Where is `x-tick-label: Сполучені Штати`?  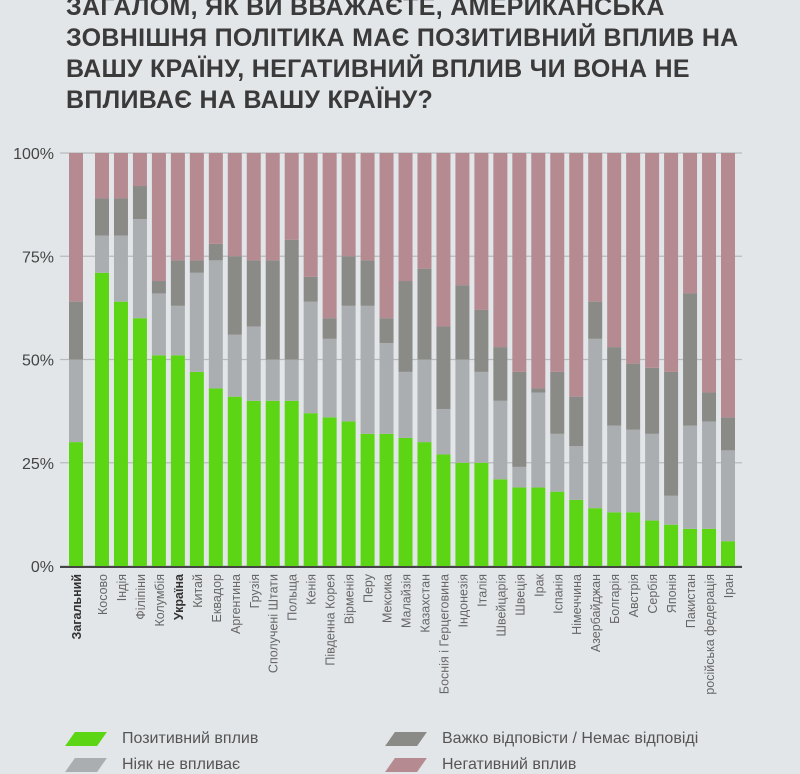
x-tick-label: Сполучені Штати is located at coordinates (274, 623).